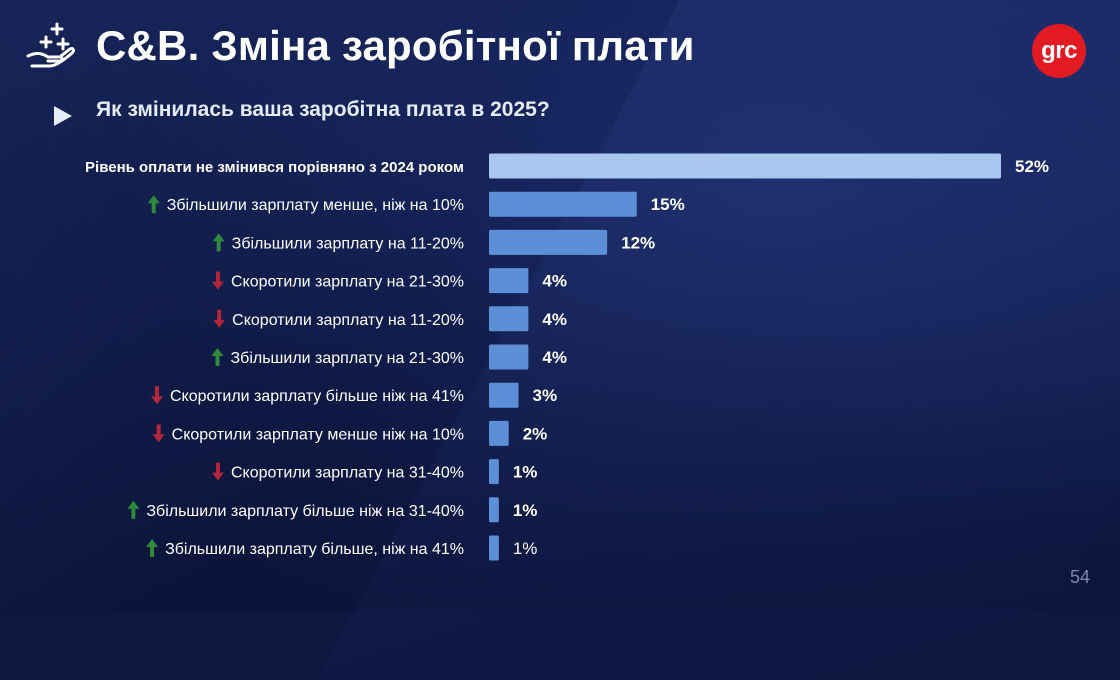 The width and height of the screenshot is (1120, 680). I want to click on value-label-3: 12%, so click(638, 242).